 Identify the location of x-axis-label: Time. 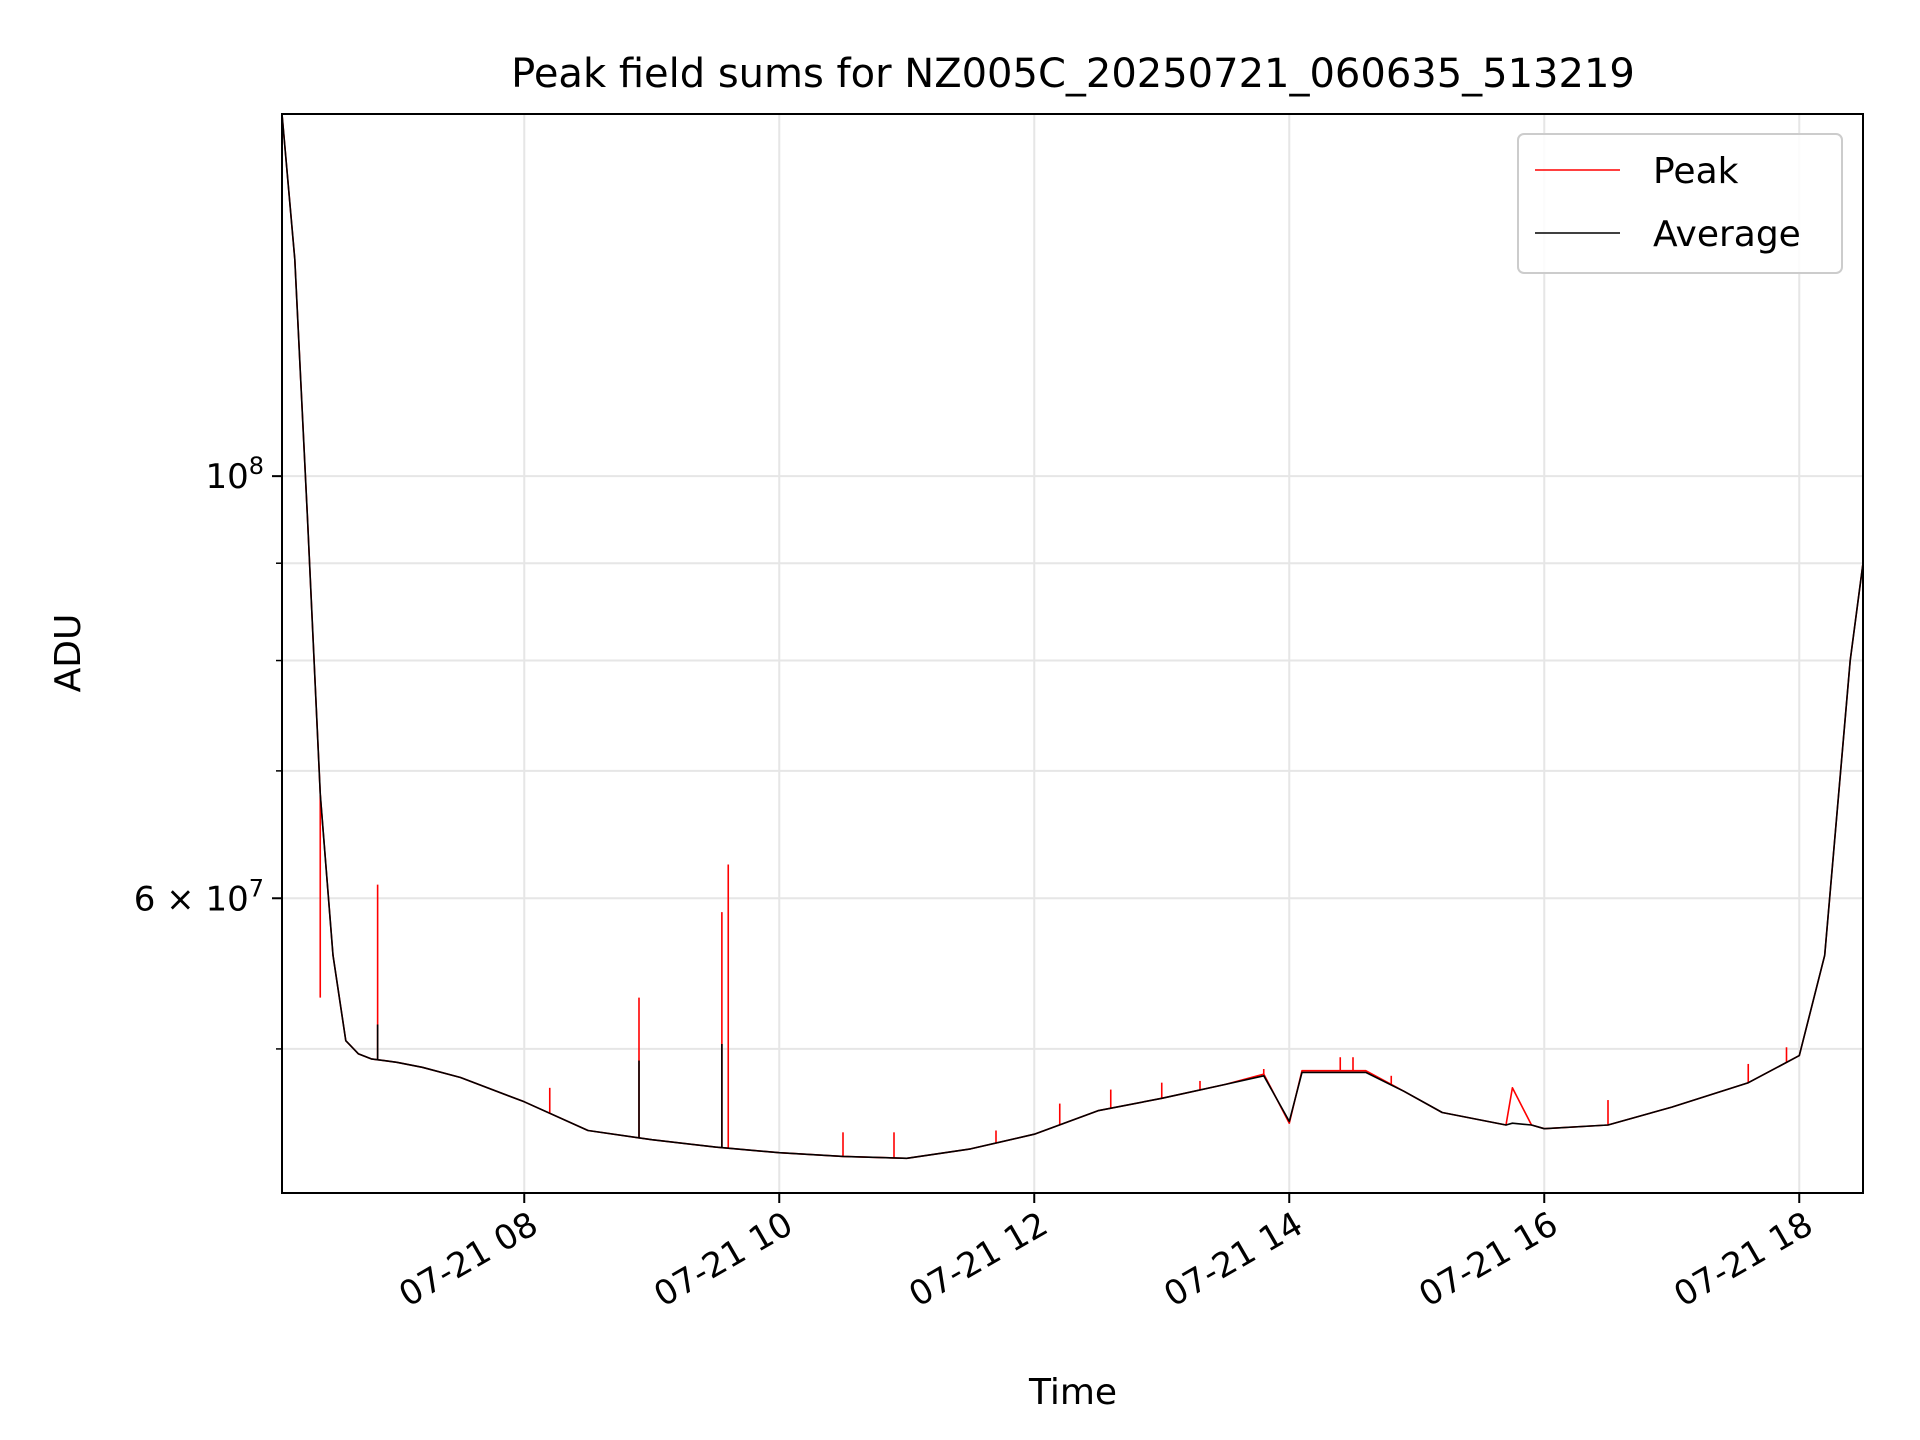
(1072, 1392).